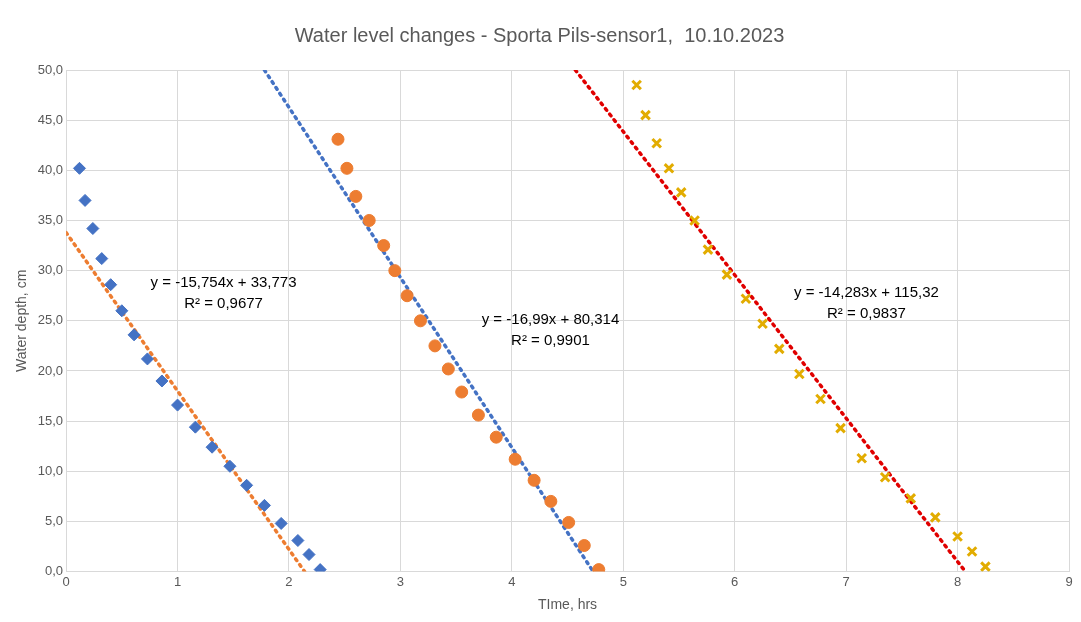 The height and width of the screenshot is (622, 1081). I want to click on annotation: R² = 0,9837, so click(866, 312).